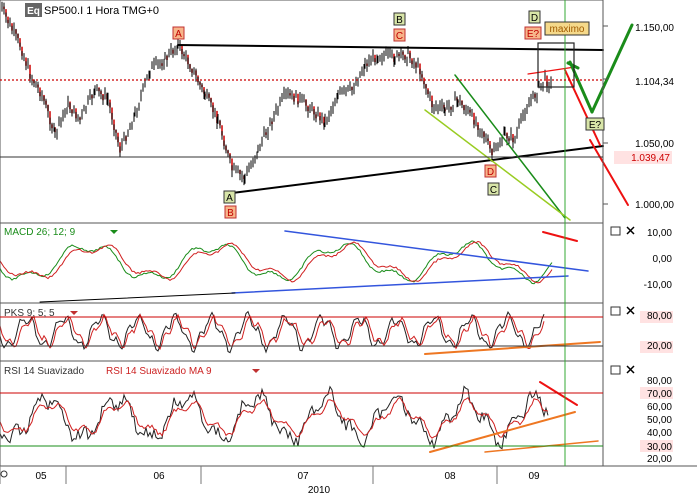 This screenshot has width=697, height=502. What do you see at coordinates (417, 169) in the screenshot?
I see `support-trendline` at bounding box center [417, 169].